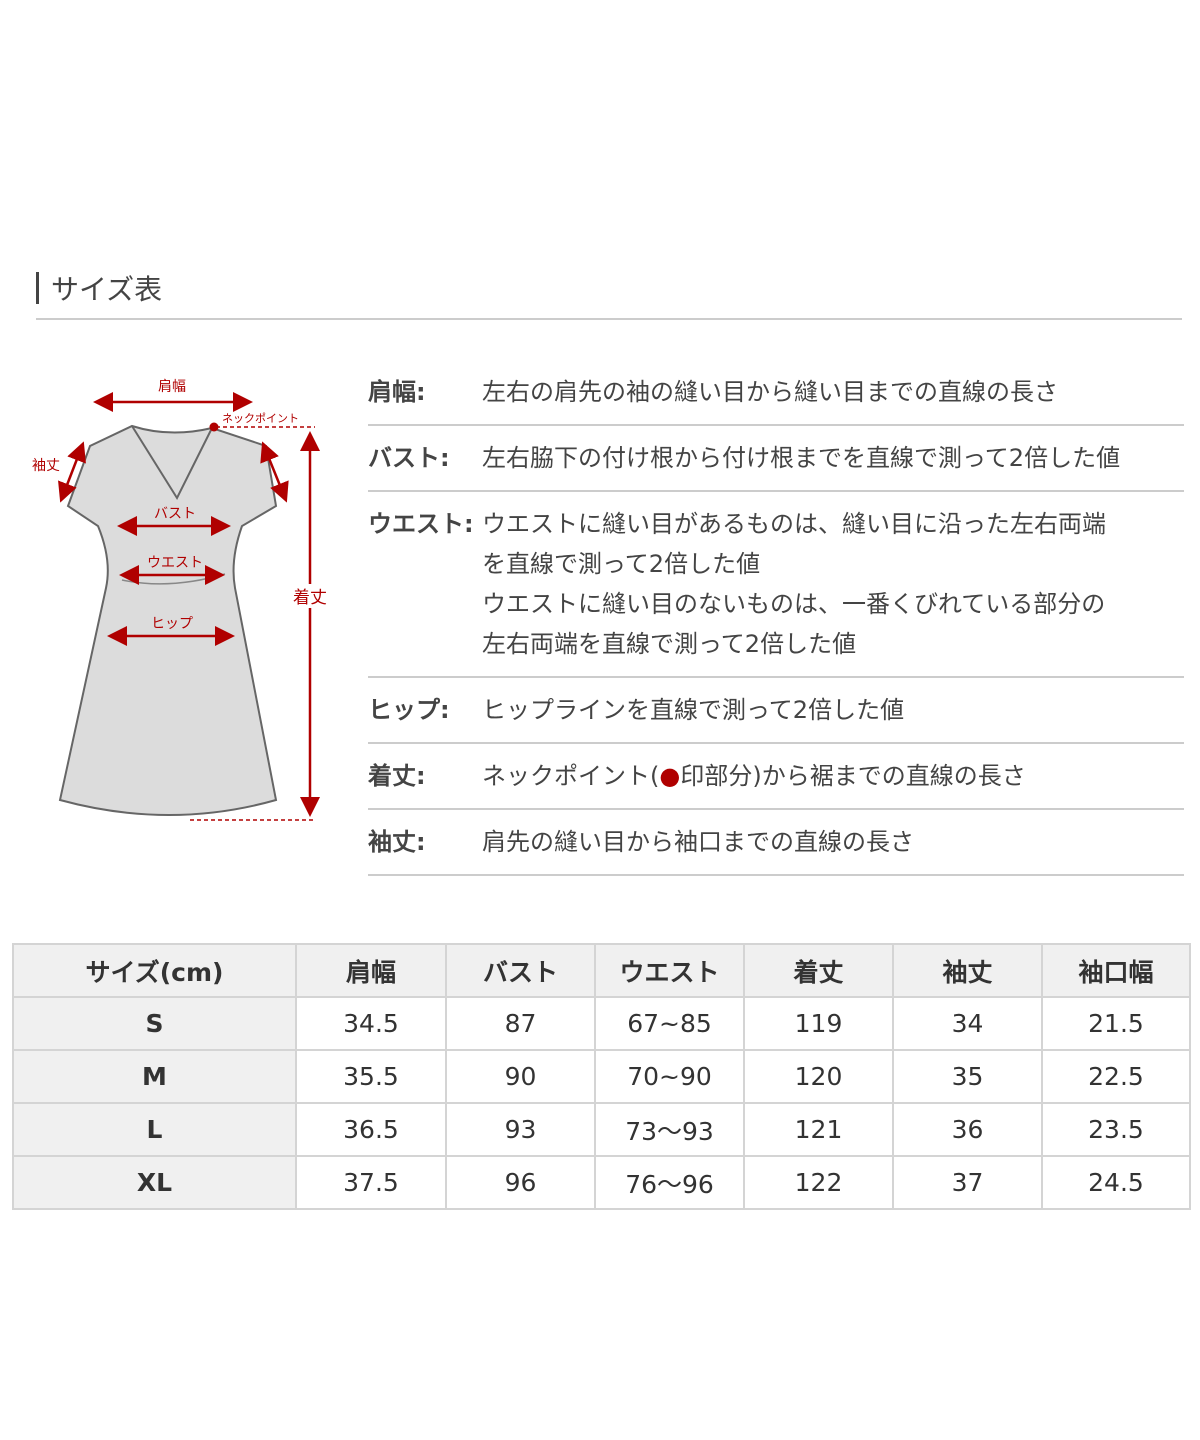 Image resolution: width=1200 pixels, height=1440 pixels. Describe the element at coordinates (46, 466) in the screenshot. I see `label-sleeve: 袖丈` at that location.